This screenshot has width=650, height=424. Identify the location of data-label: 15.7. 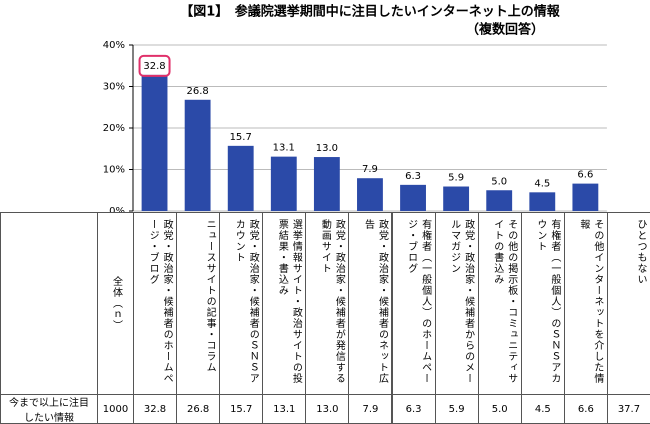
(241, 137).